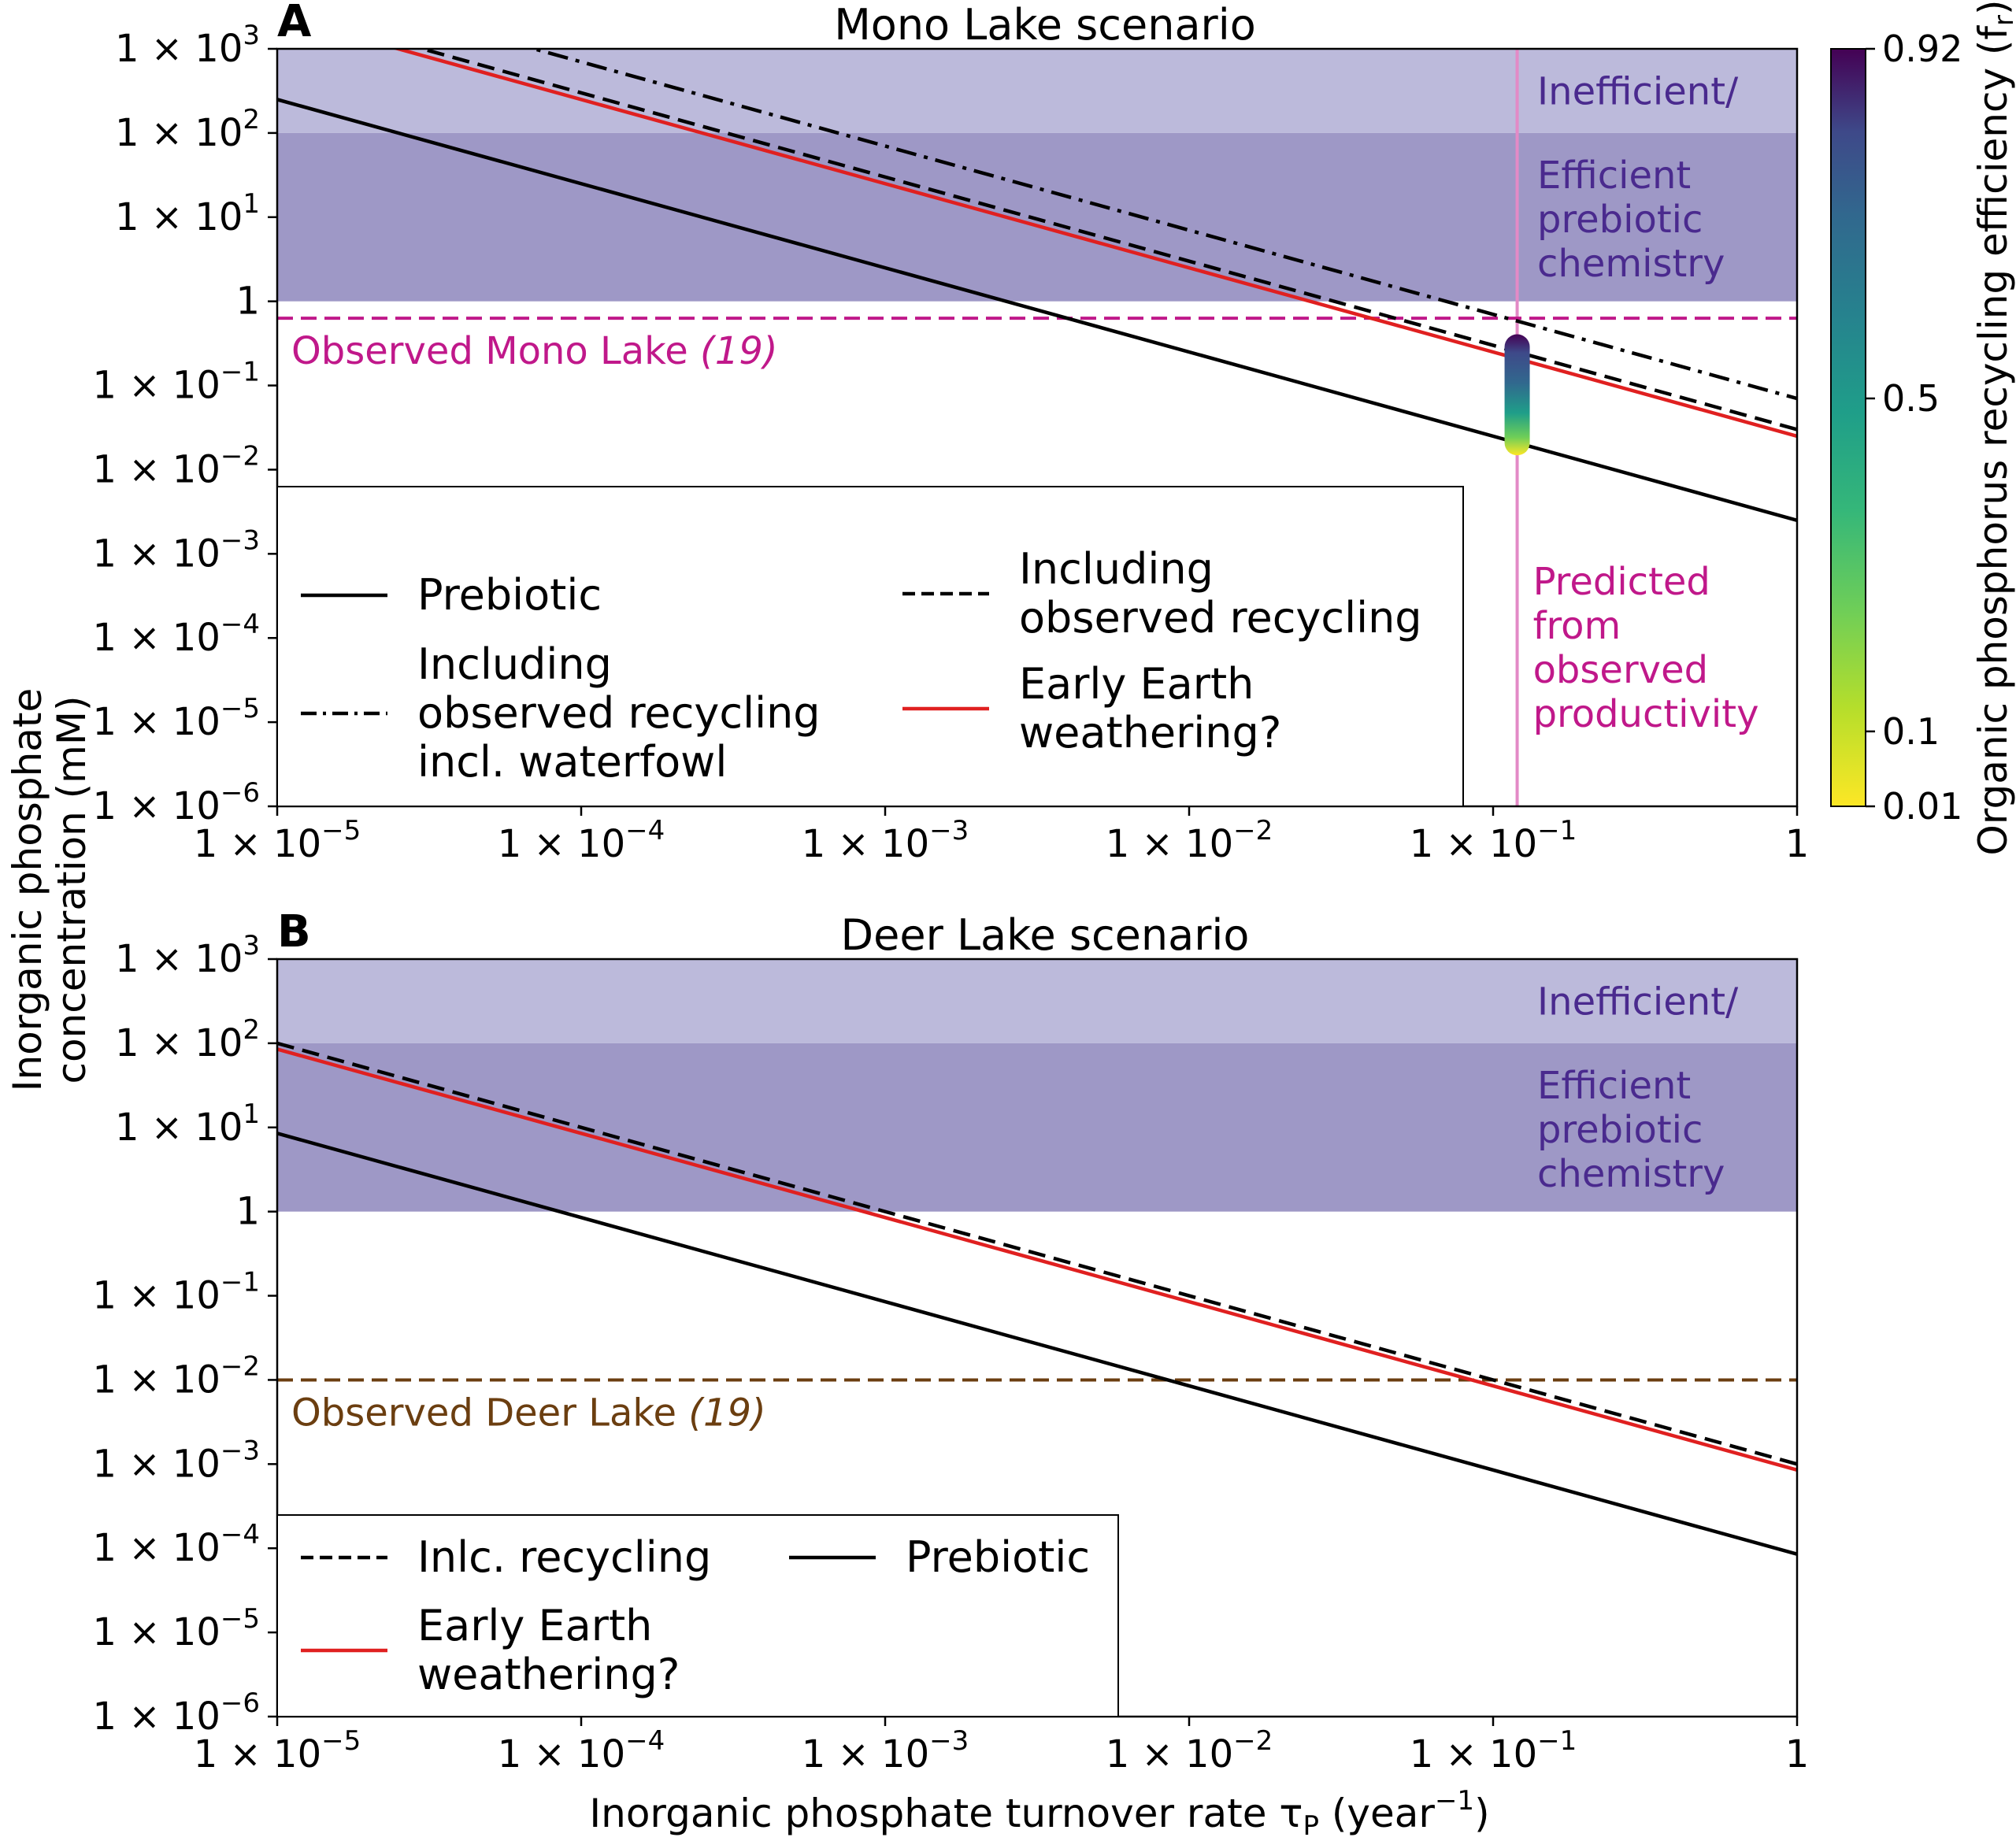 Image resolution: width=2016 pixels, height=1841 pixels. What do you see at coordinates (1482, 1814) in the screenshot?
I see `x-axis-label-unit-close: )` at bounding box center [1482, 1814].